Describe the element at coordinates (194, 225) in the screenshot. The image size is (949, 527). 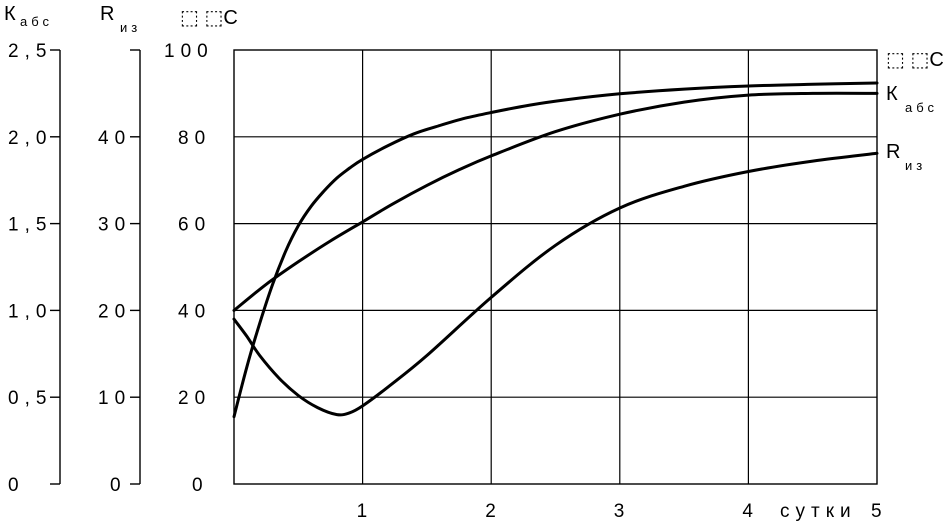
I see `temp-tick-label: 60` at that location.